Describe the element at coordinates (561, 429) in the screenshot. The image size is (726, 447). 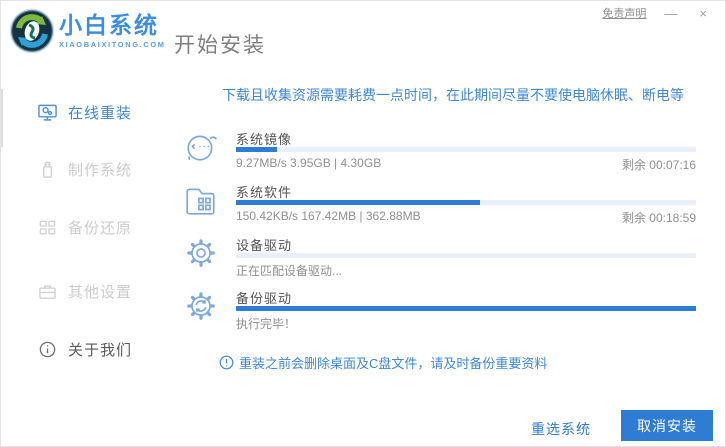
I see `reselect-system-button: 重选系统` at that location.